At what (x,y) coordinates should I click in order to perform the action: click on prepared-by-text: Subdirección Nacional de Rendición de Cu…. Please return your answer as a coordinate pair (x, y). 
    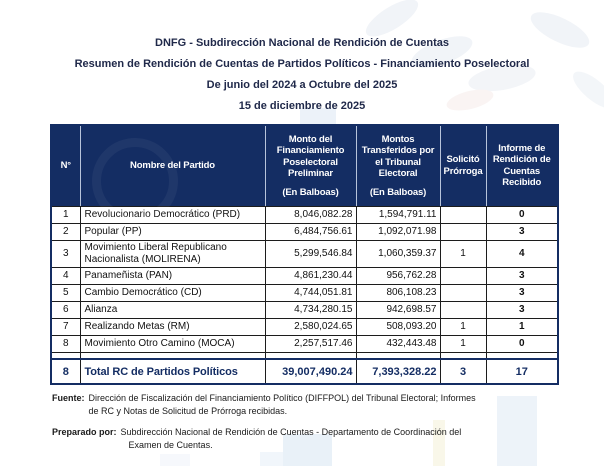
    Looking at the image, I should click on (291, 438).